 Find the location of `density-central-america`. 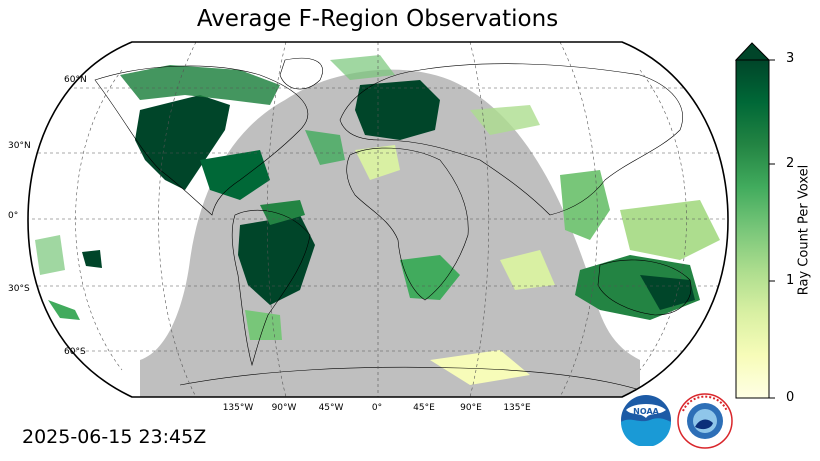

density-central-america is located at coordinates (235, 175).